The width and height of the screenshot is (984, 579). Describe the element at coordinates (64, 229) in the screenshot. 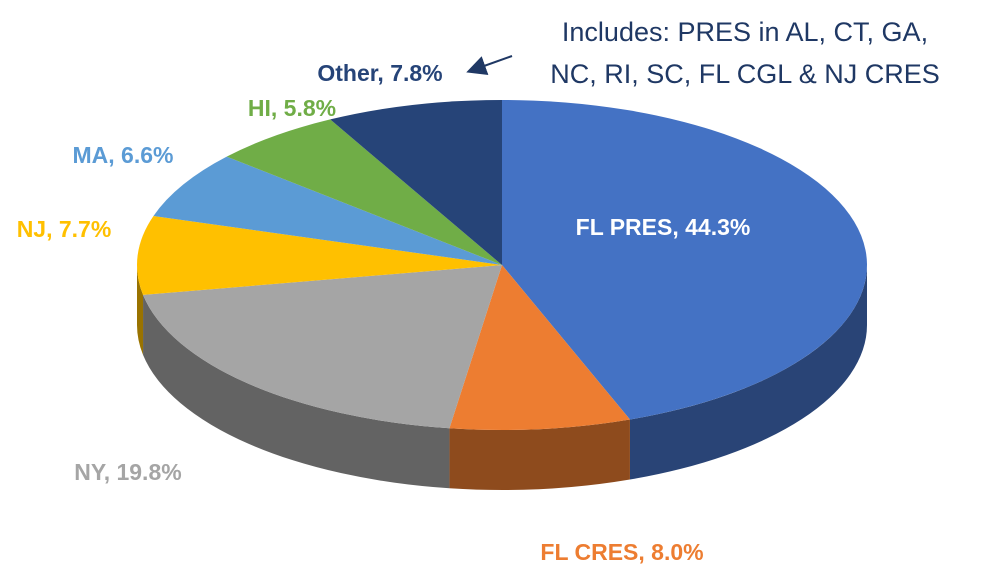

I see `data-label: NJ, 7.7%` at that location.